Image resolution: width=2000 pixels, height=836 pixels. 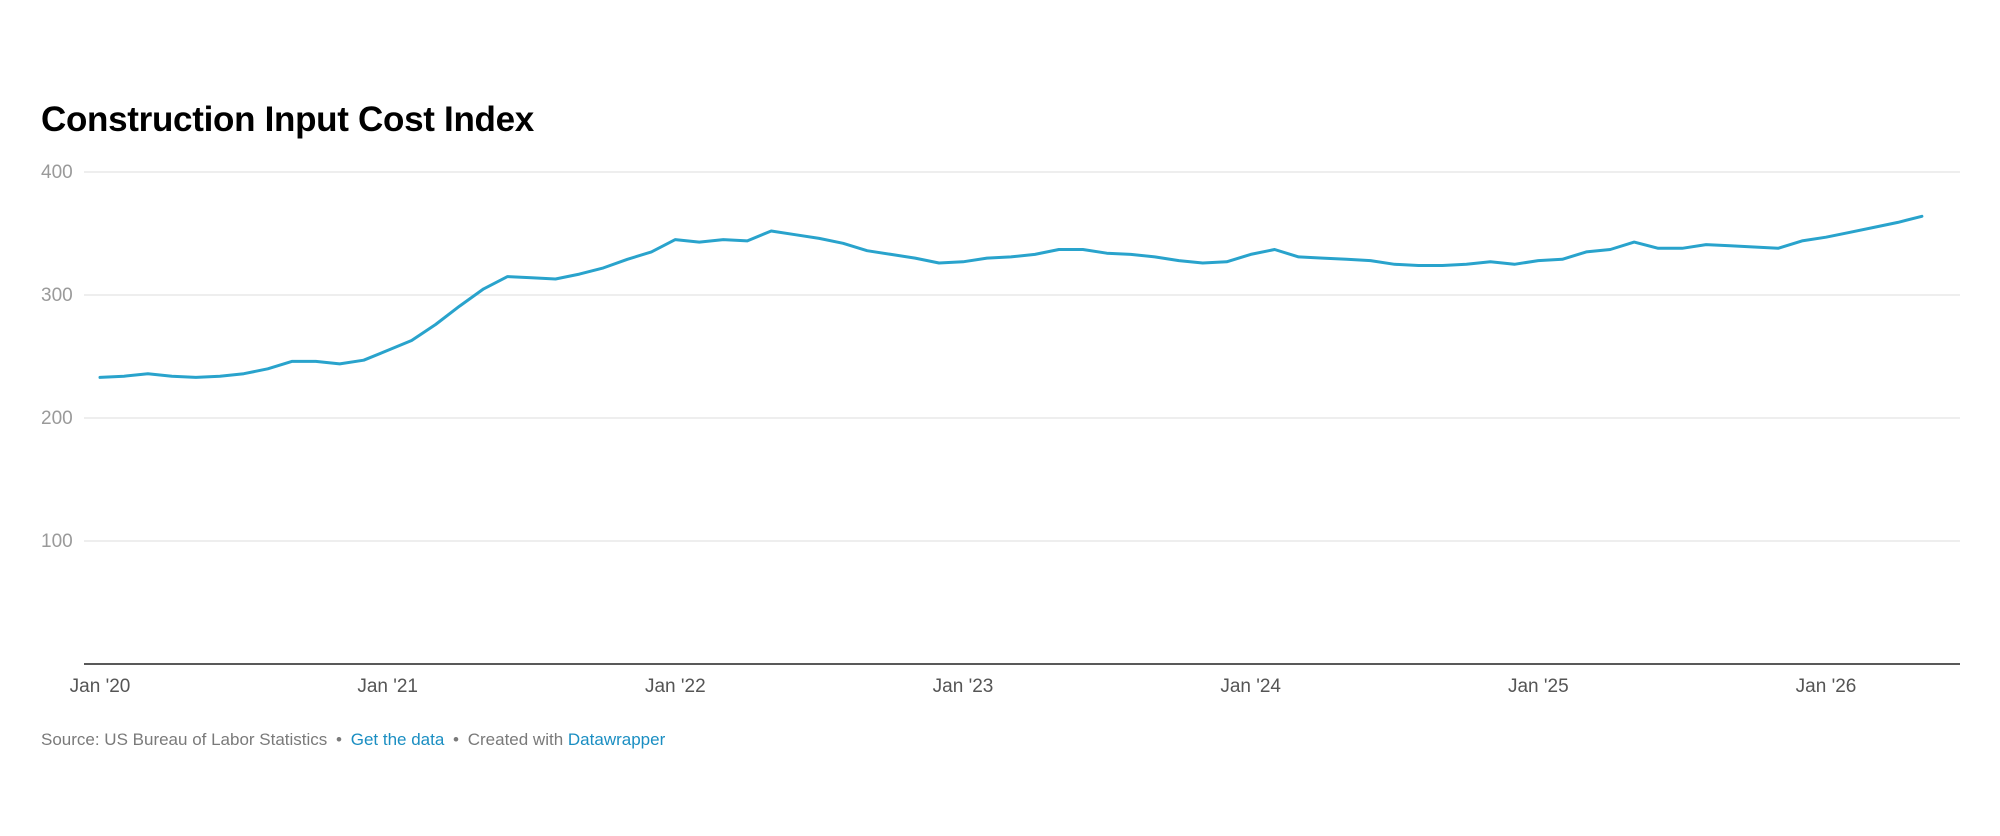 I want to click on get-the-data-link: Get the data, so click(x=397, y=739).